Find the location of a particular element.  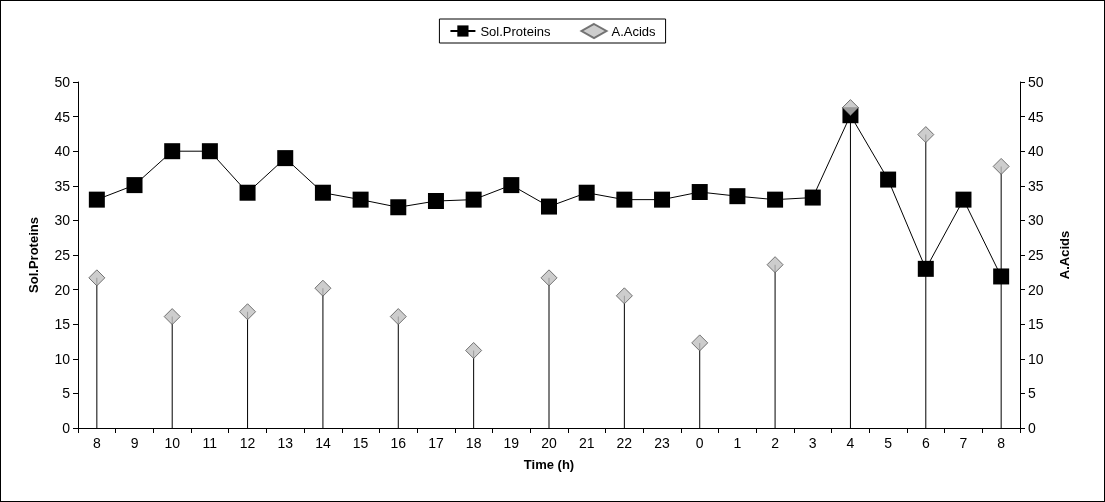

legend-label: Sol.Proteins is located at coordinates (516, 31).